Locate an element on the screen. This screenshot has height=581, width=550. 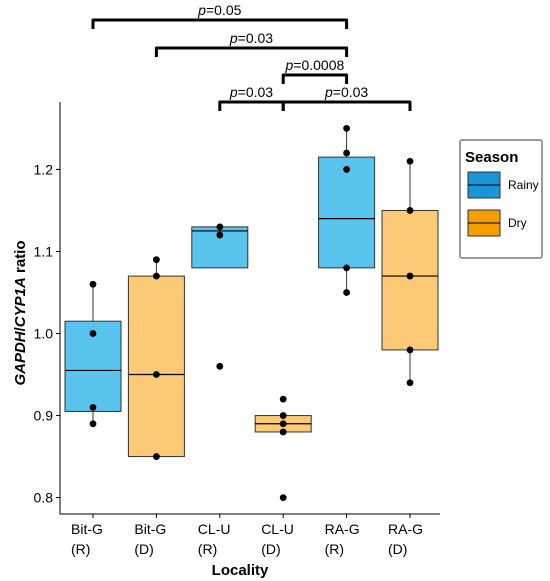
y-tick-label: 1.1 is located at coordinates (44, 251).